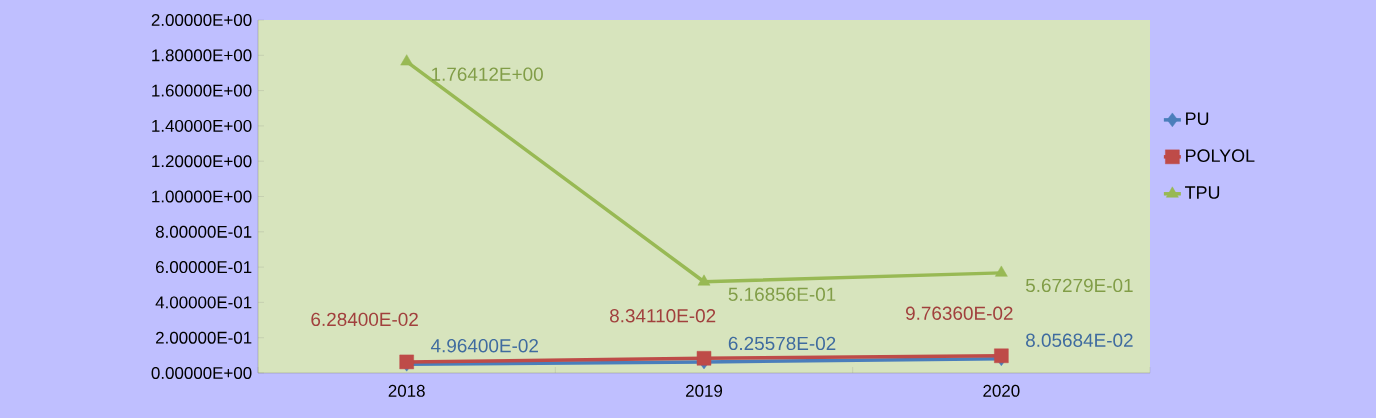 This screenshot has width=1376, height=418. Describe the element at coordinates (204, 337) in the screenshot. I see `y-tick-label: 2.00000E-01` at that location.